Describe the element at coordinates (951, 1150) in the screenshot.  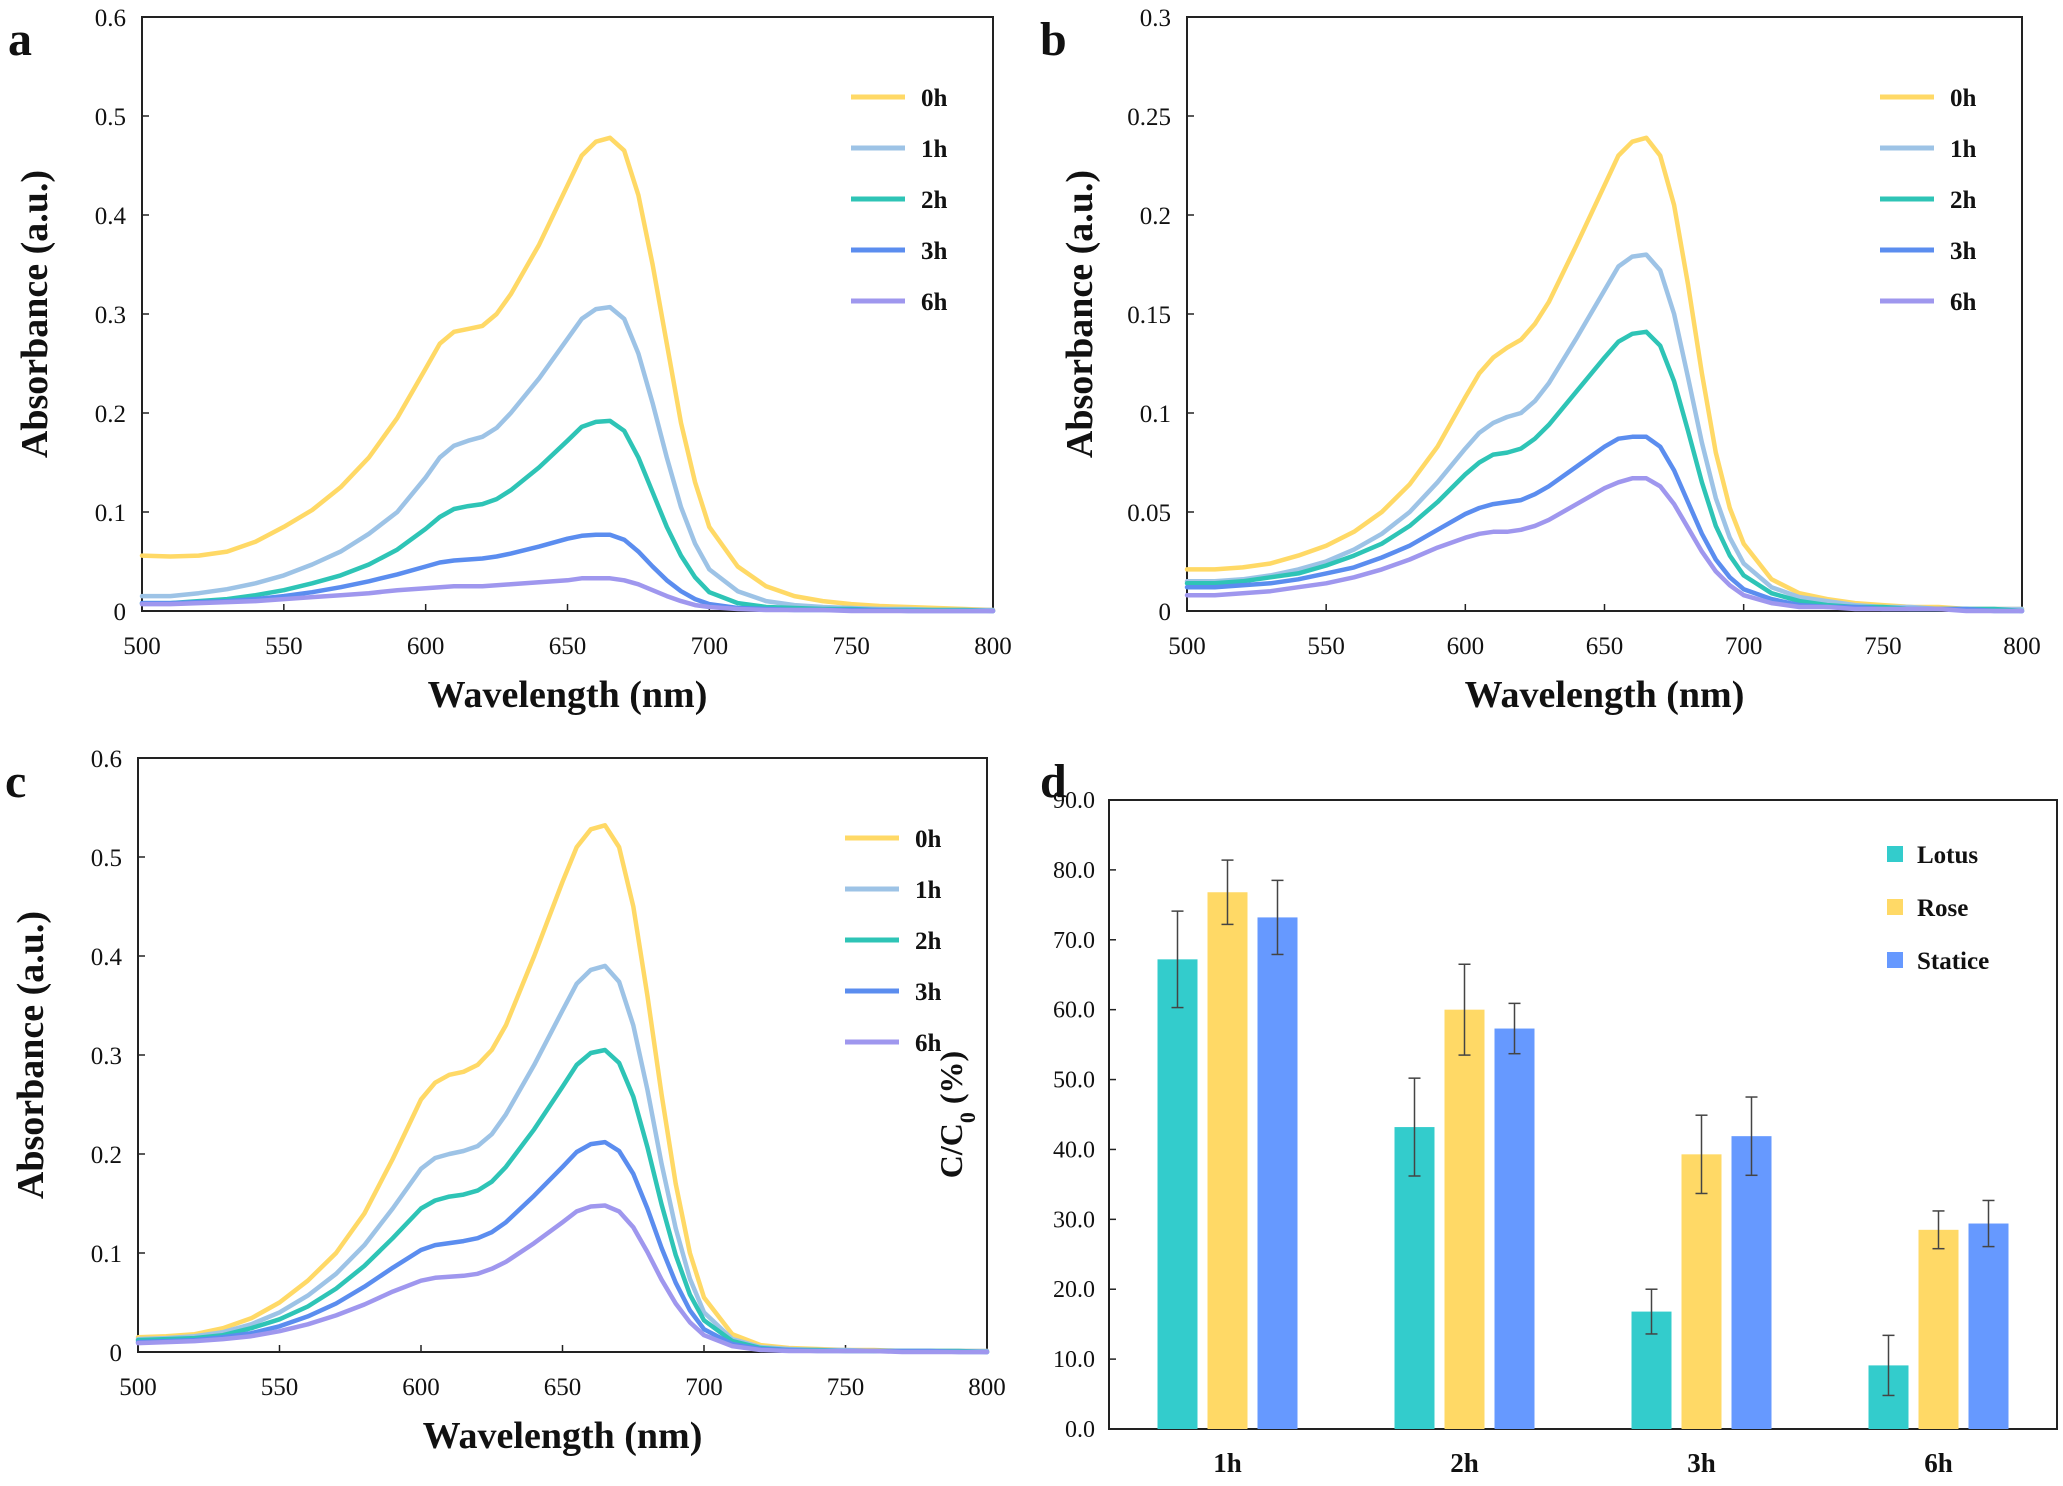
I see `y-axis-title-main: C/C` at that location.